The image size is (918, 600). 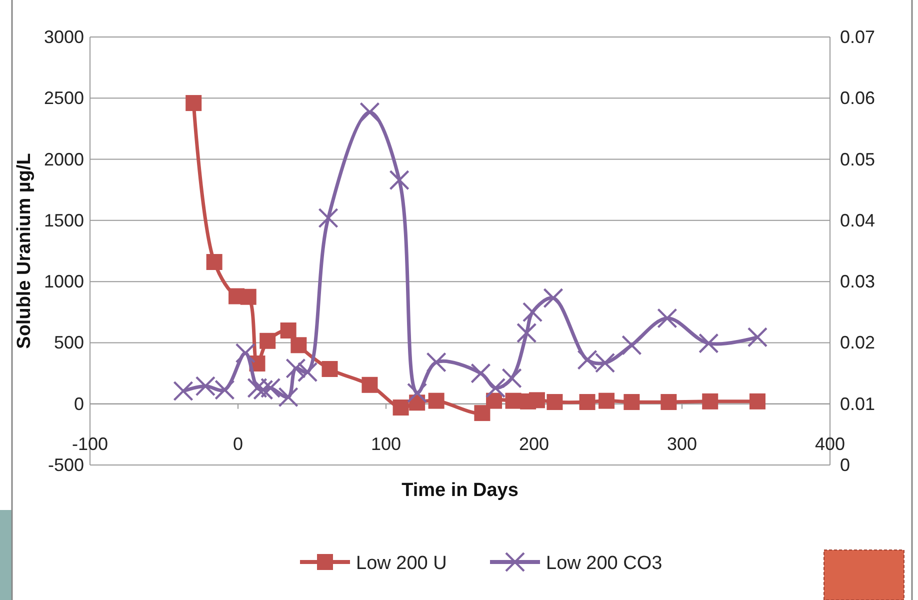 I want to click on y-tick-label: 500, so click(x=69, y=342).